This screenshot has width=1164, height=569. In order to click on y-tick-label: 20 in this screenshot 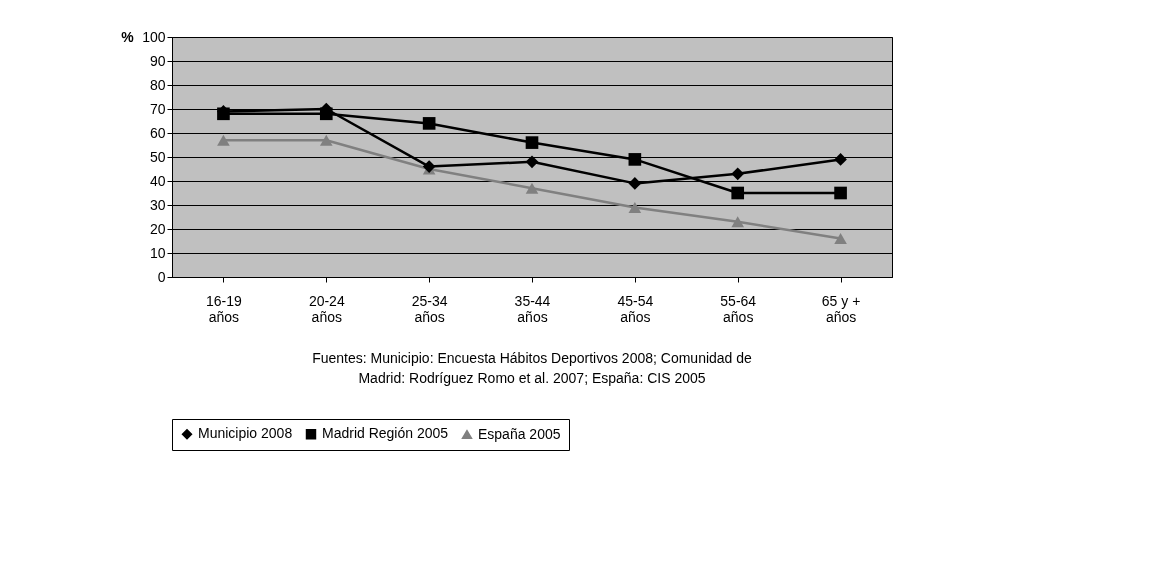, I will do `click(157, 228)`.